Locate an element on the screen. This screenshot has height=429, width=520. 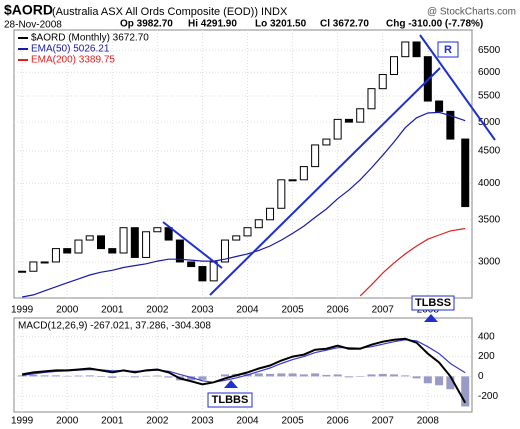
x-tick-label: 2005 is located at coordinates (292, 310).